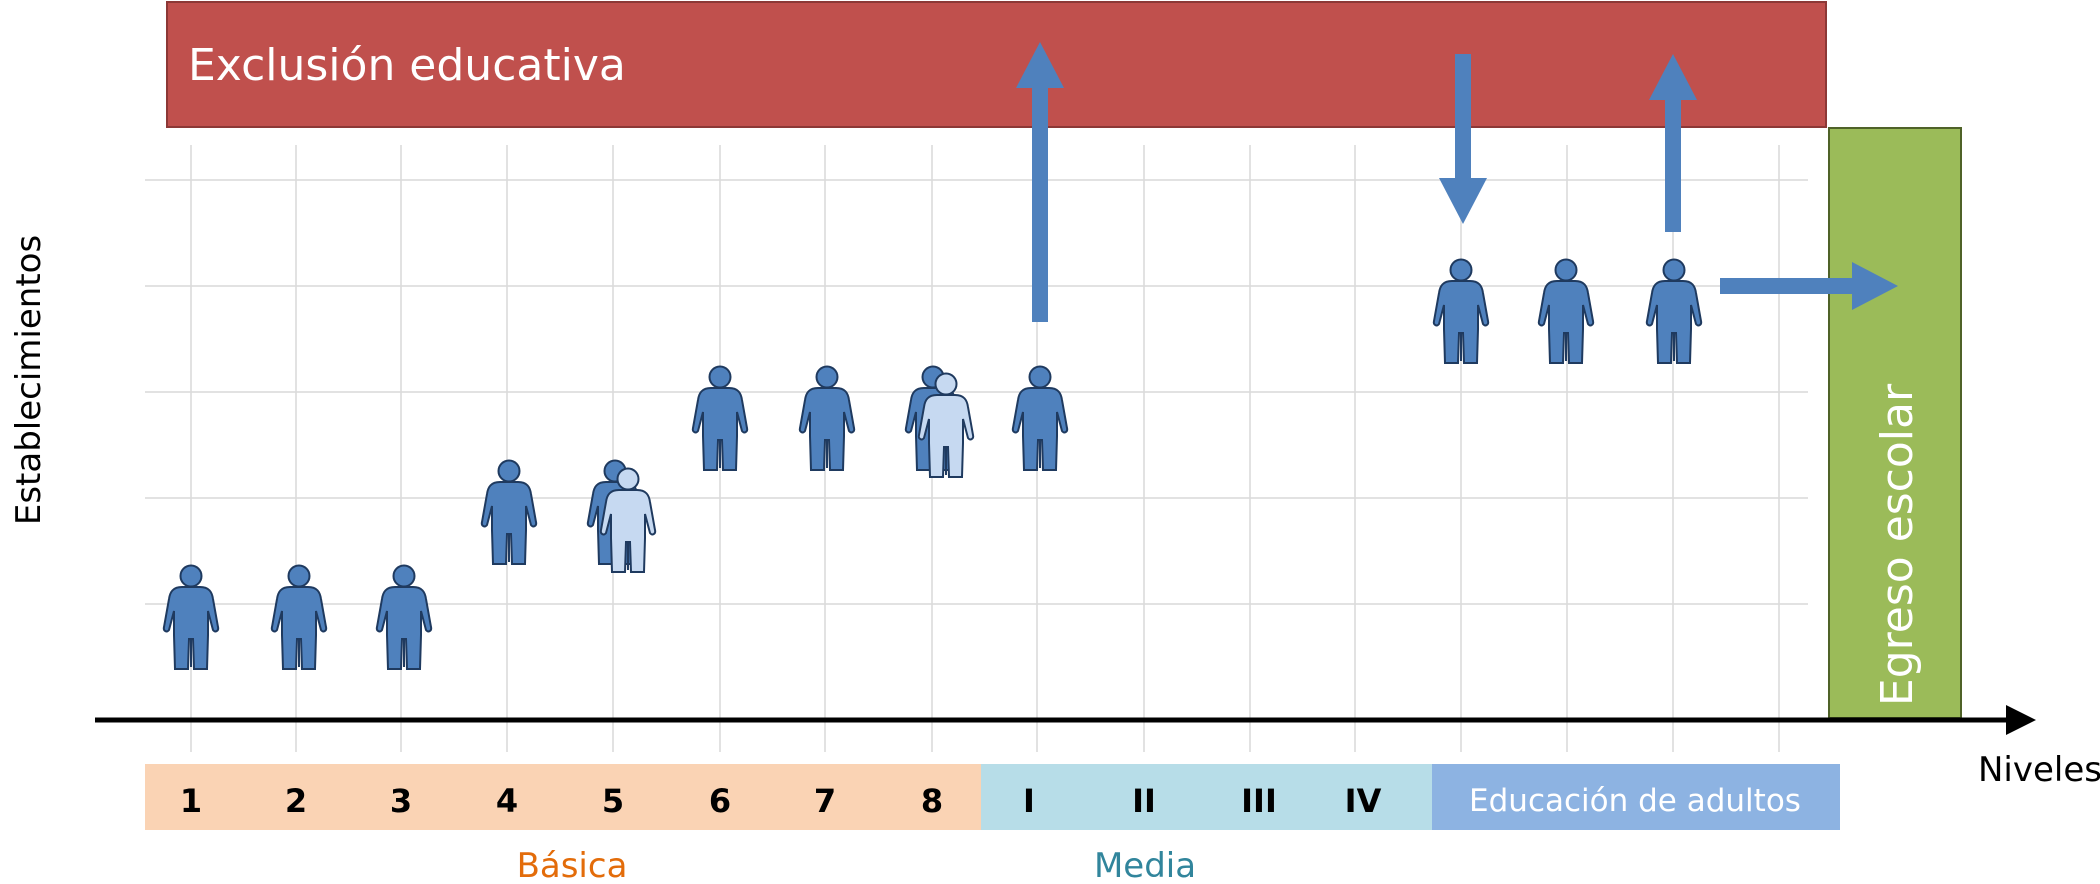 The height and width of the screenshot is (884, 2100). Describe the element at coordinates (407, 65) in the screenshot. I see `exclusion-banner-title: Exclusión educativa` at that location.